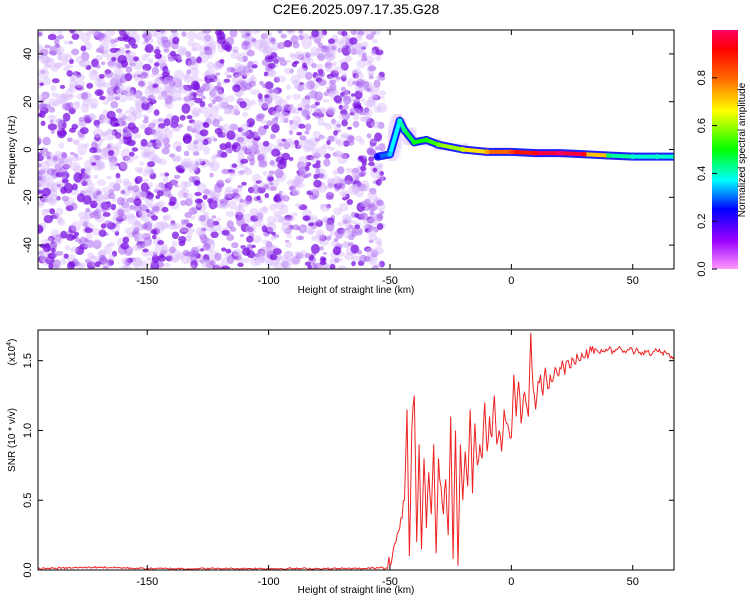 The width and height of the screenshot is (750, 600). What do you see at coordinates (725, 149) in the screenshot?
I see `colorbar-gradient` at bounding box center [725, 149].